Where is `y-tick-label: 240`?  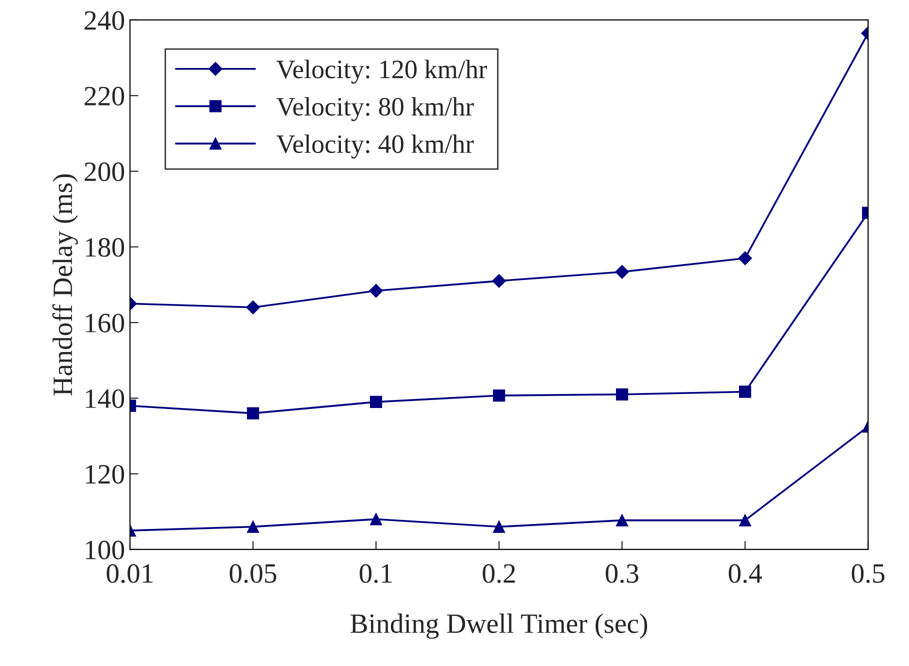
y-tick-label: 240 is located at coordinates (104, 20).